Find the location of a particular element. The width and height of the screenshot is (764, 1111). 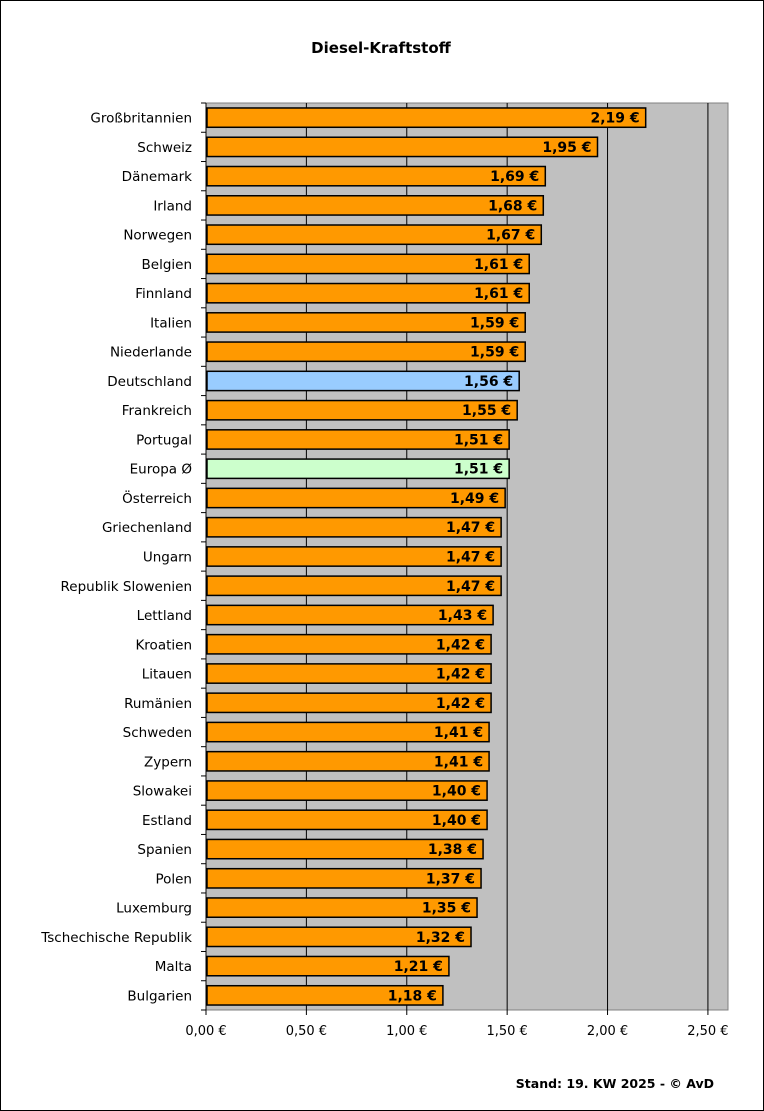

data-label: 1,35 € is located at coordinates (446, 909).